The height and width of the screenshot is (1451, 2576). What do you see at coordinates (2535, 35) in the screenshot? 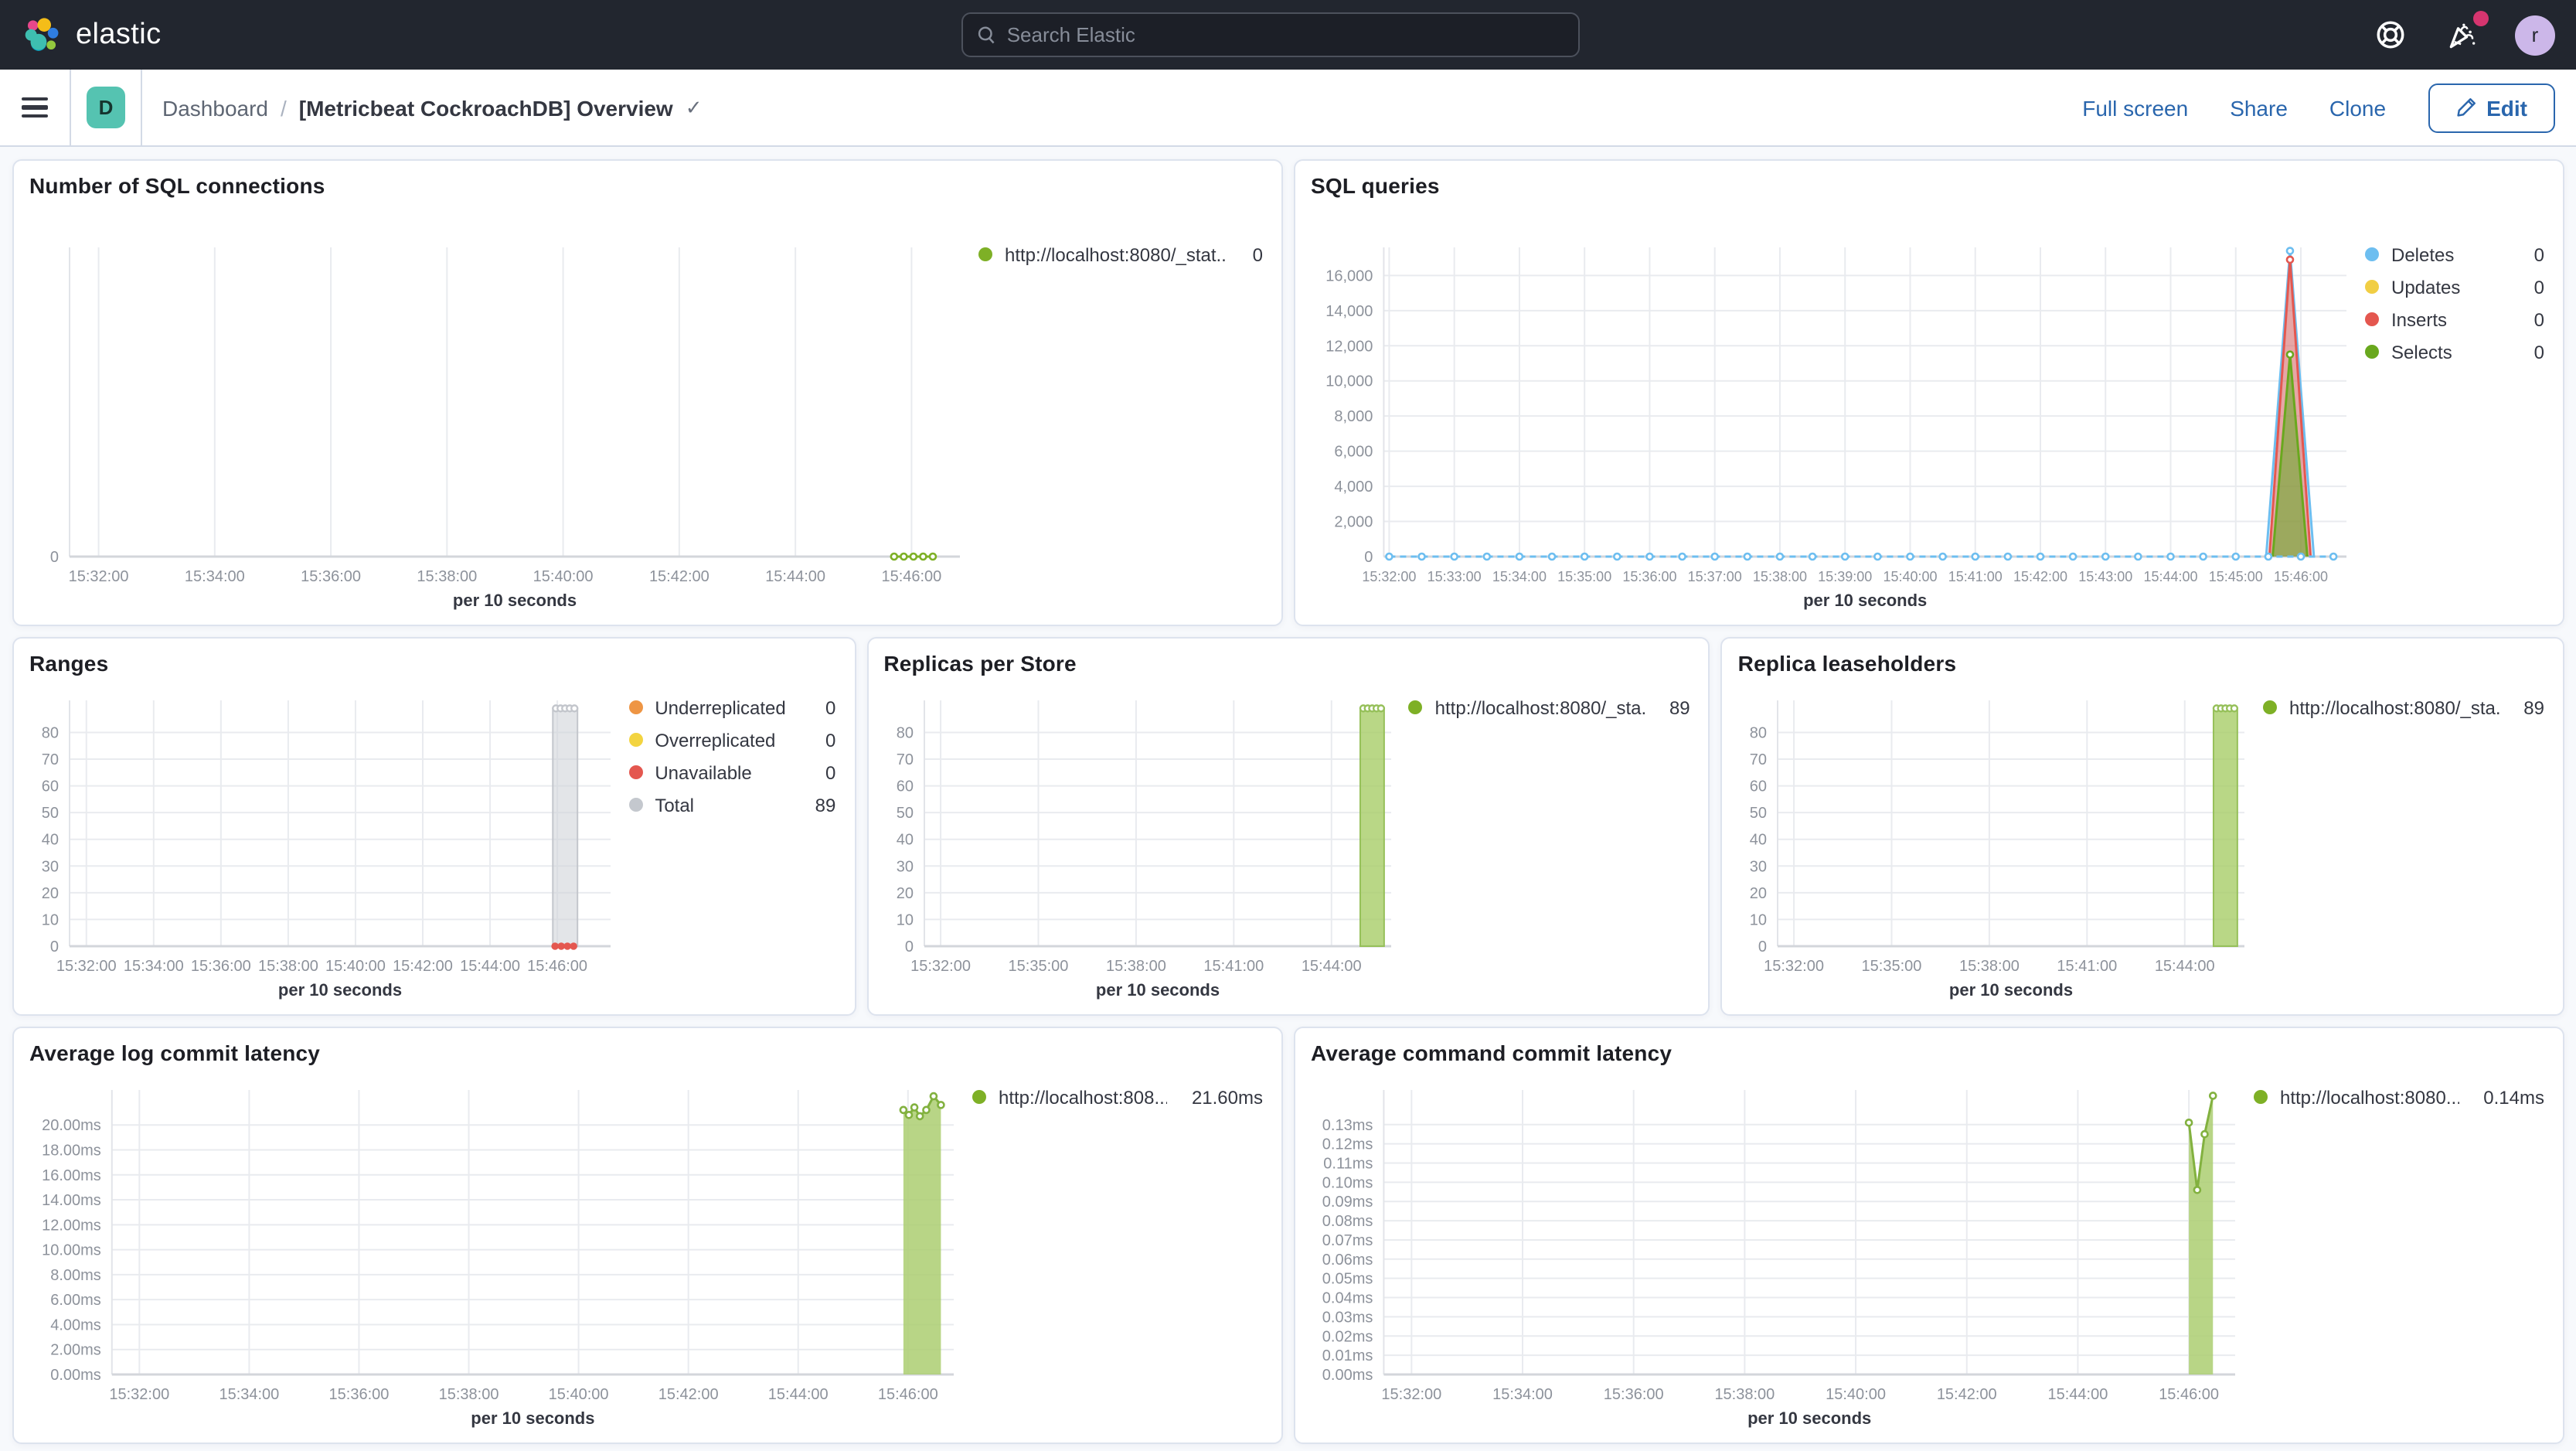
I see `user-avatar: r` at bounding box center [2535, 35].